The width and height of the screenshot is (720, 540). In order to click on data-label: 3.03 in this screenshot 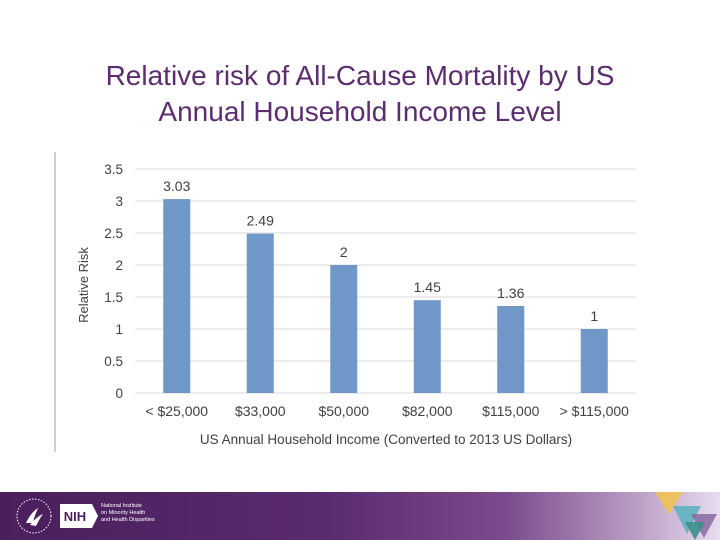, I will do `click(176, 186)`.